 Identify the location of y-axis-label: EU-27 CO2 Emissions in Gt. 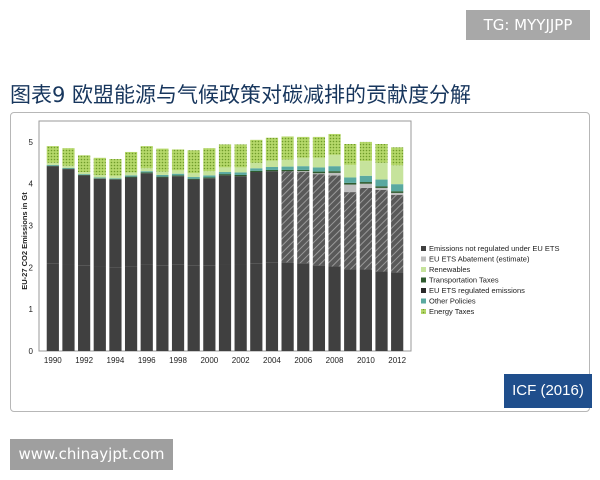
(24, 241).